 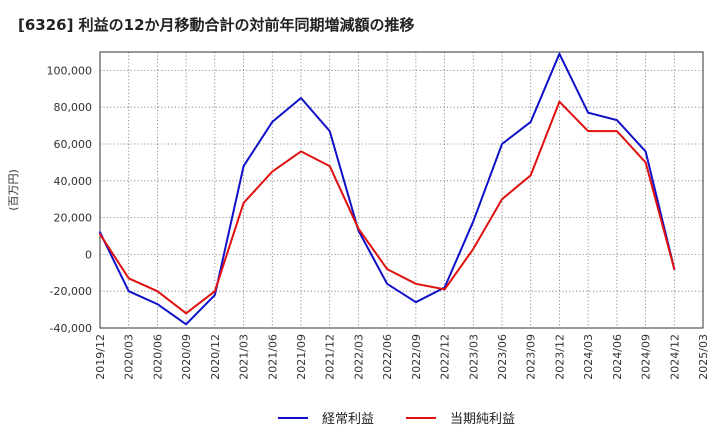 I want to click on x-tick-label: 2021/03, so click(x=244, y=357).